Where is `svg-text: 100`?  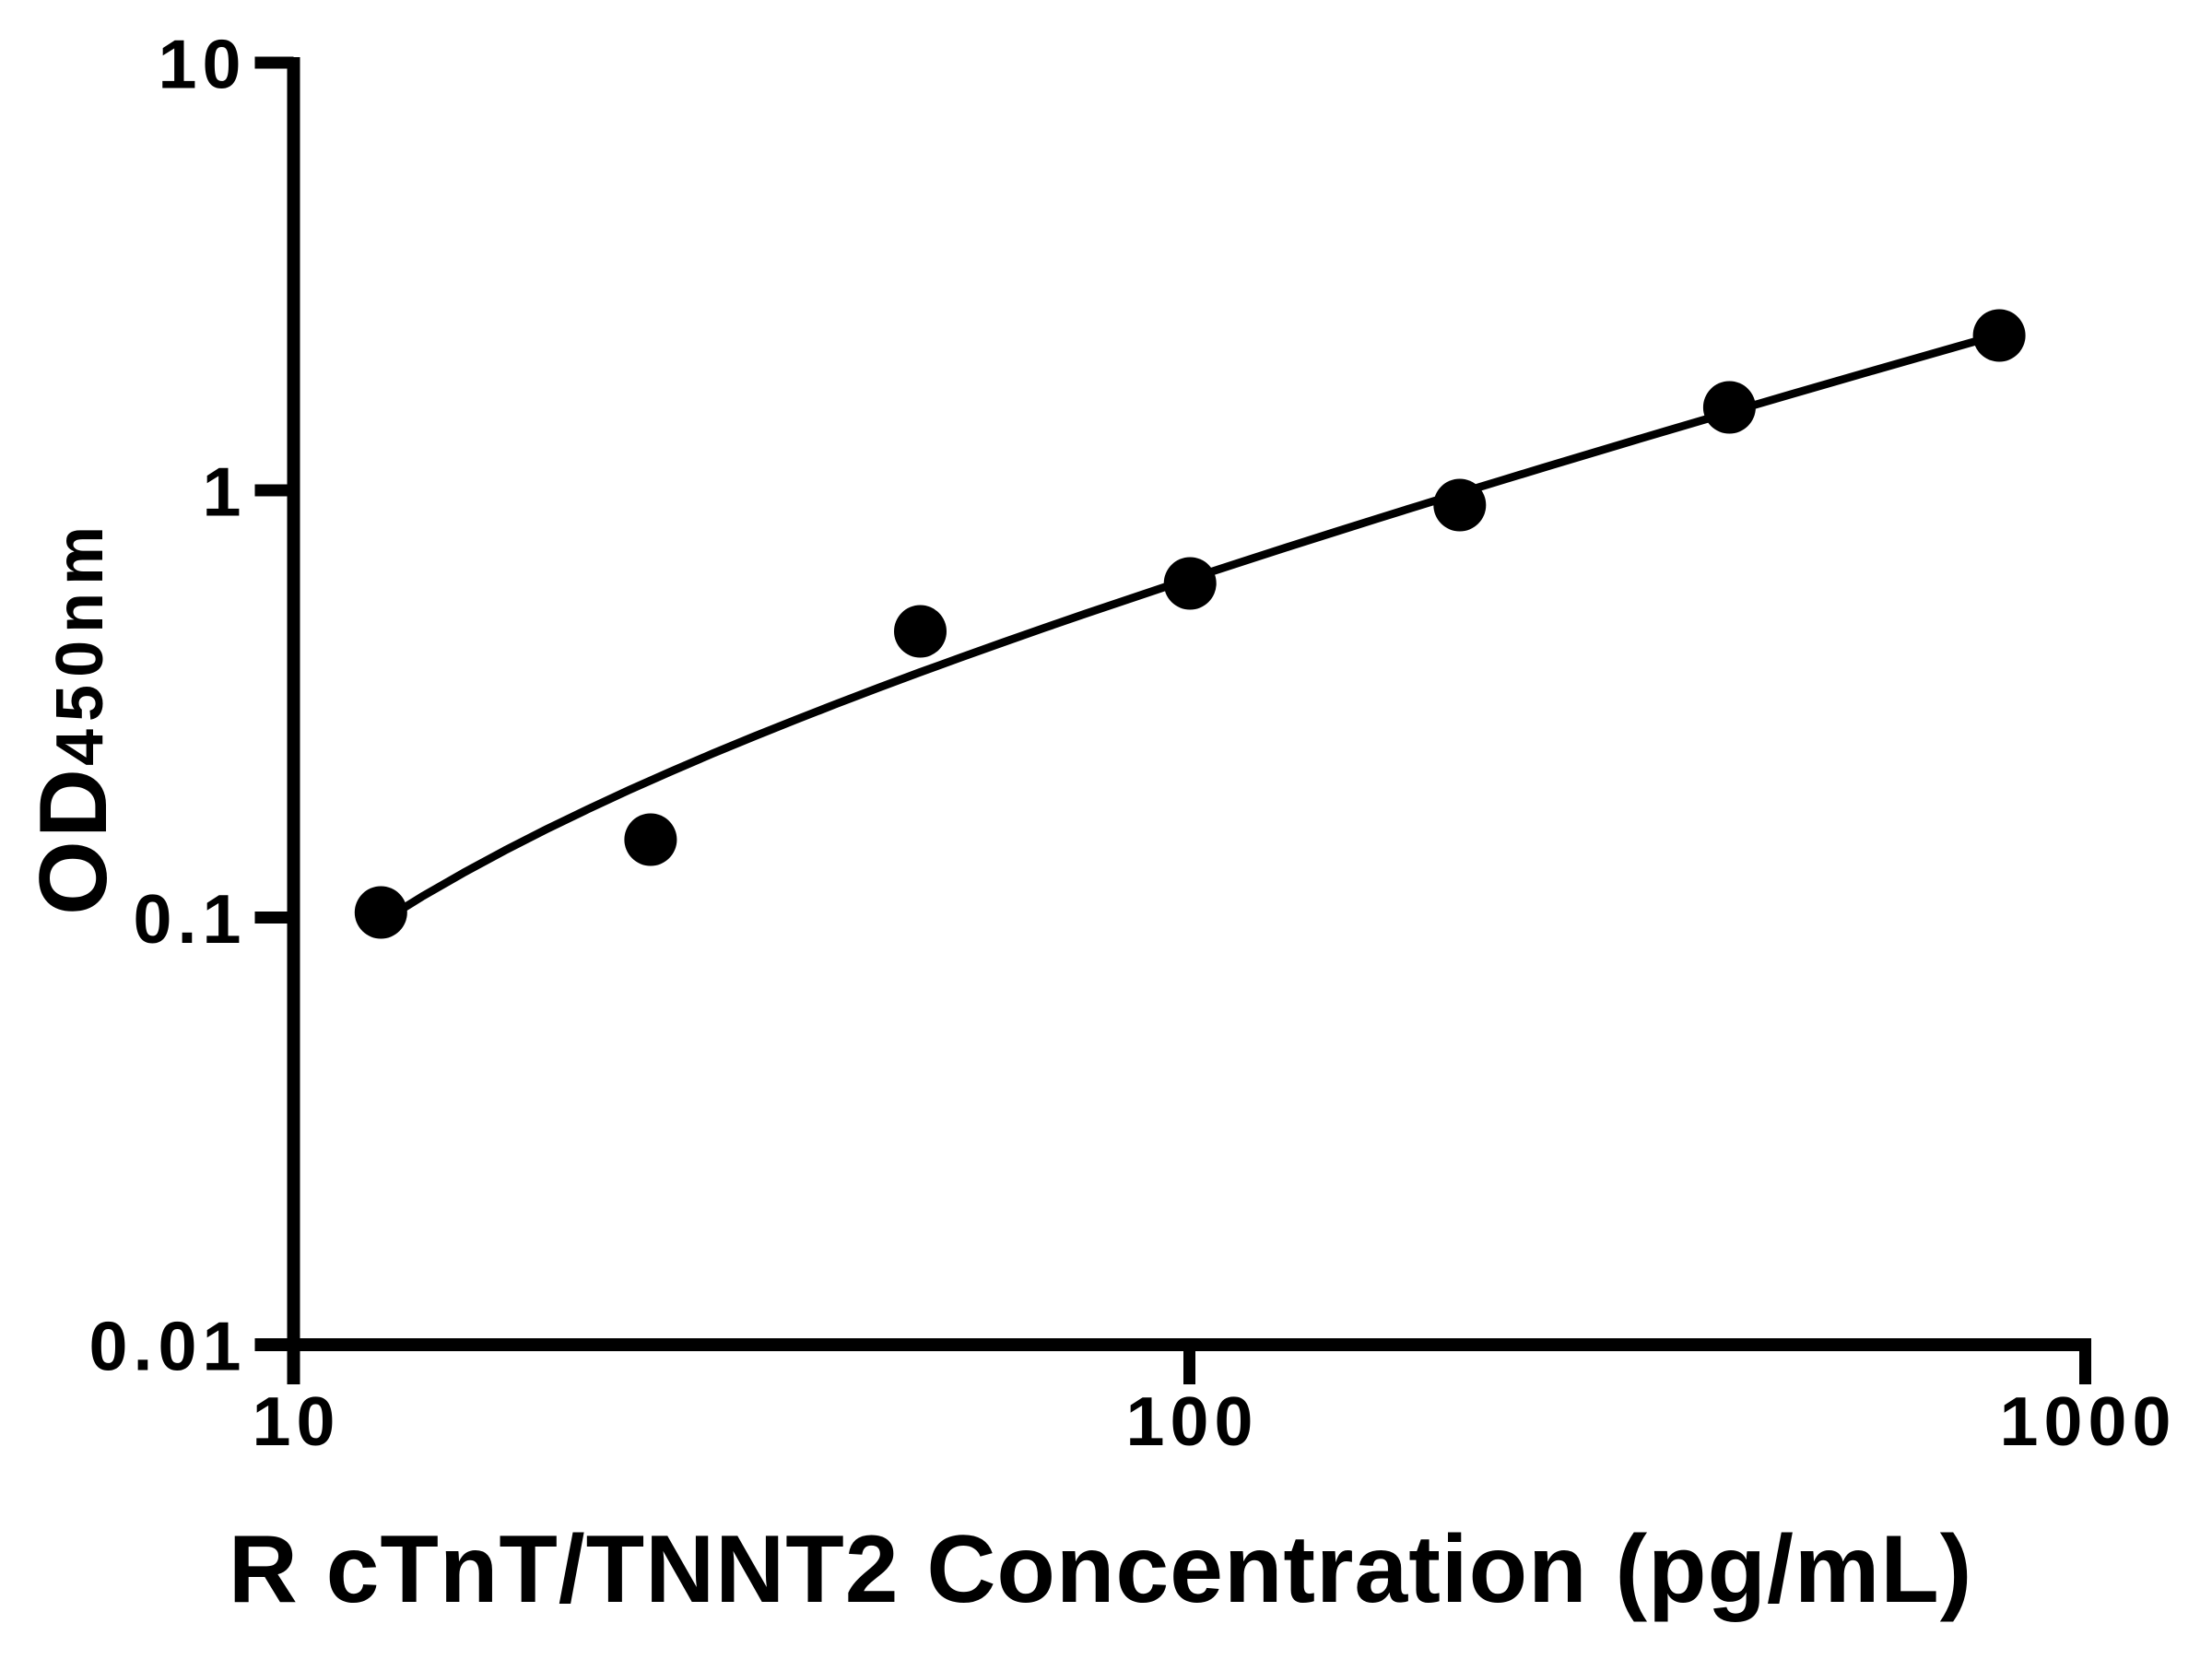
svg-text: 100 is located at coordinates (1192, 1421).